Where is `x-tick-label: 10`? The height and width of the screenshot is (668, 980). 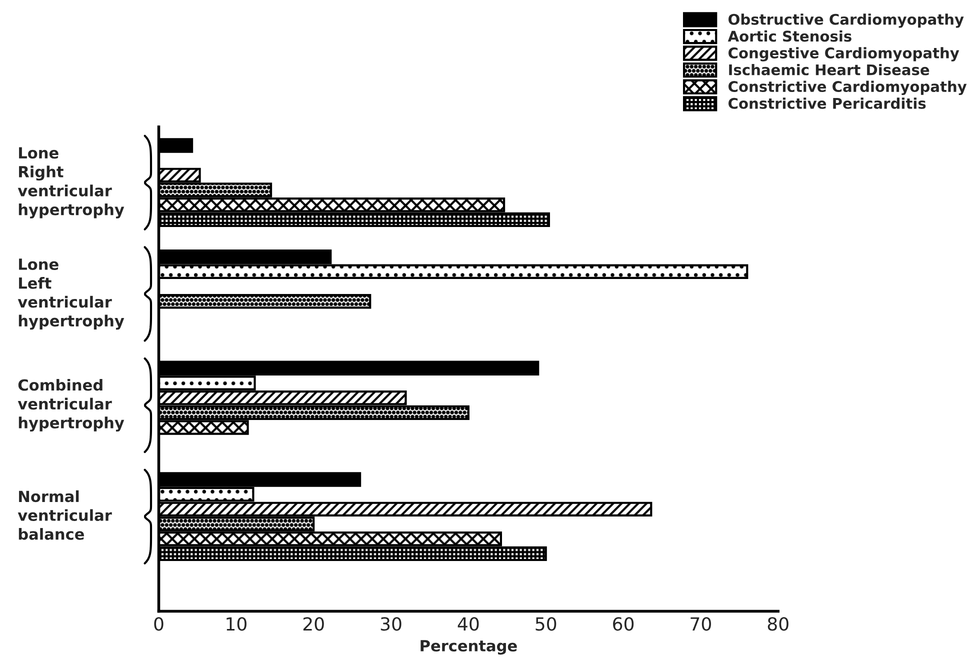
x-tick-label: 10 is located at coordinates (236, 624).